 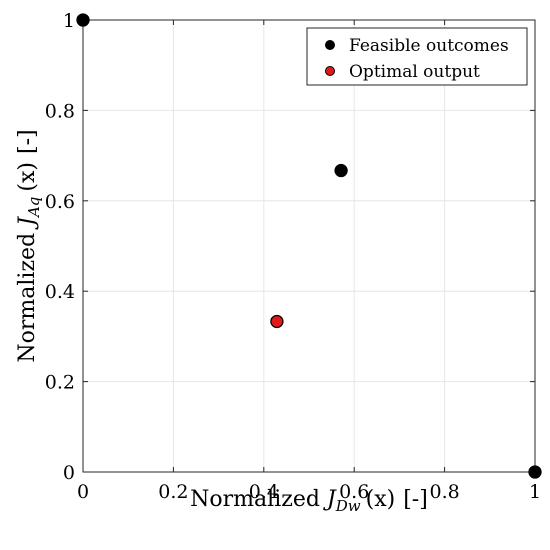 I want to click on x-tick-label: 0.8, so click(x=444, y=492).